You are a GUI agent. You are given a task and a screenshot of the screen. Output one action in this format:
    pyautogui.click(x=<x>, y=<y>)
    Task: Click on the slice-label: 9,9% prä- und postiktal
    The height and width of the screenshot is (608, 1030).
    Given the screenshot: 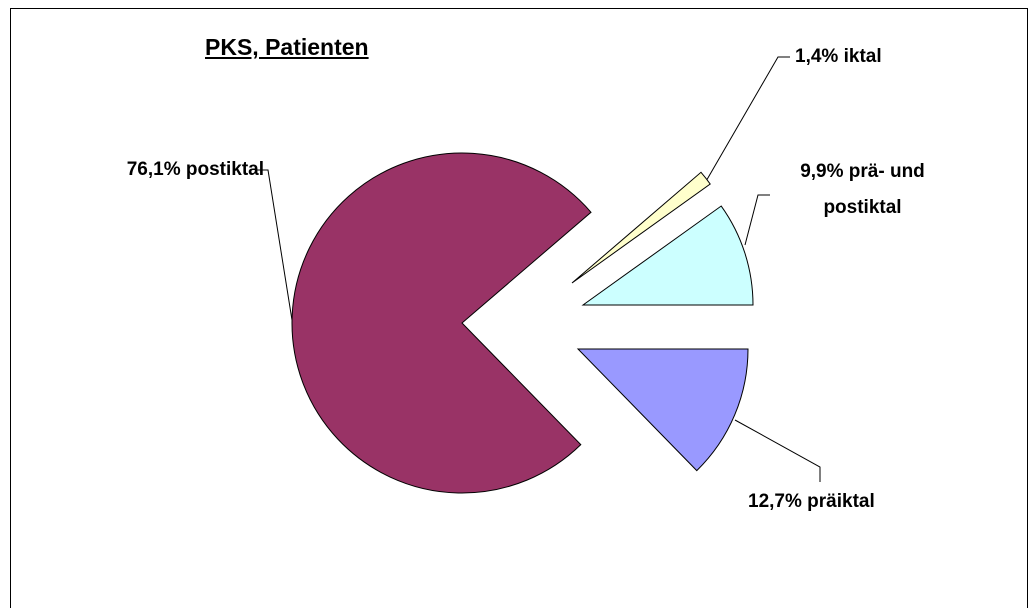 What is the action you would take?
    pyautogui.click(x=862, y=190)
    